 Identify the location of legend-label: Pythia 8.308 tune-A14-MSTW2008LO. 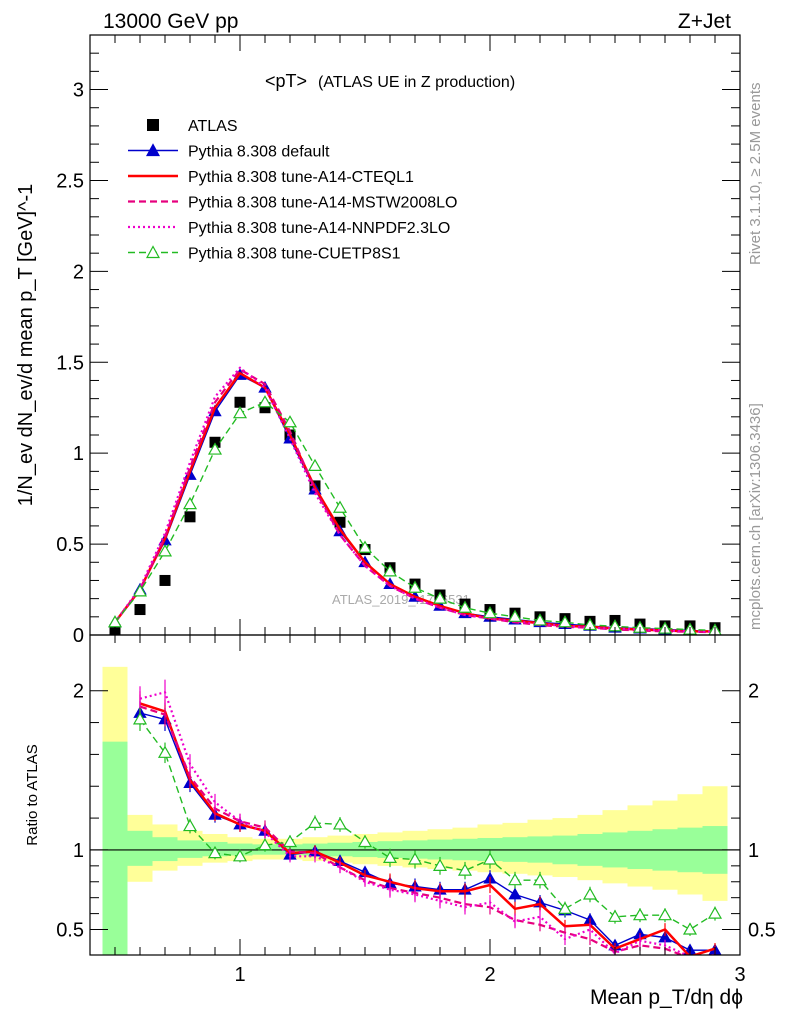
(322, 203).